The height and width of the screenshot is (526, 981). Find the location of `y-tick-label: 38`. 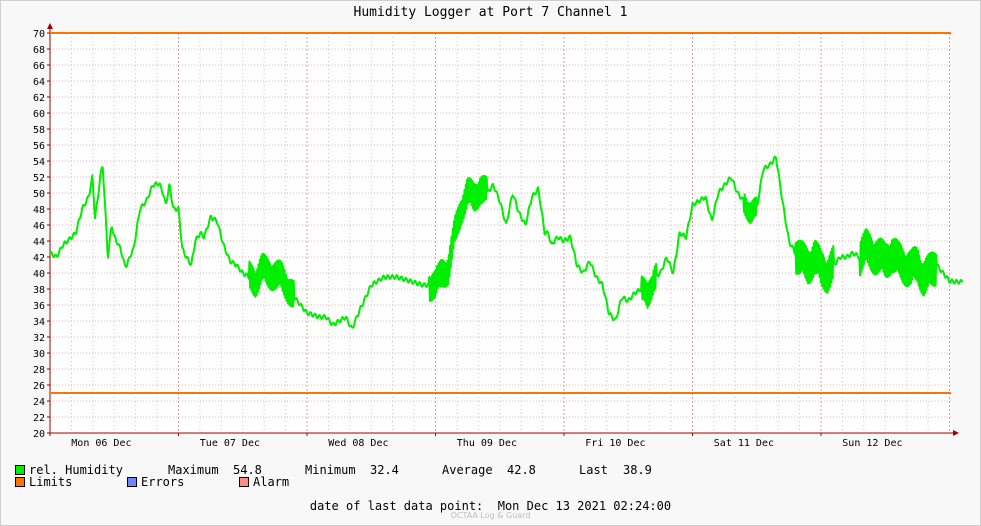

y-tick-label: 38 is located at coordinates (39, 290).